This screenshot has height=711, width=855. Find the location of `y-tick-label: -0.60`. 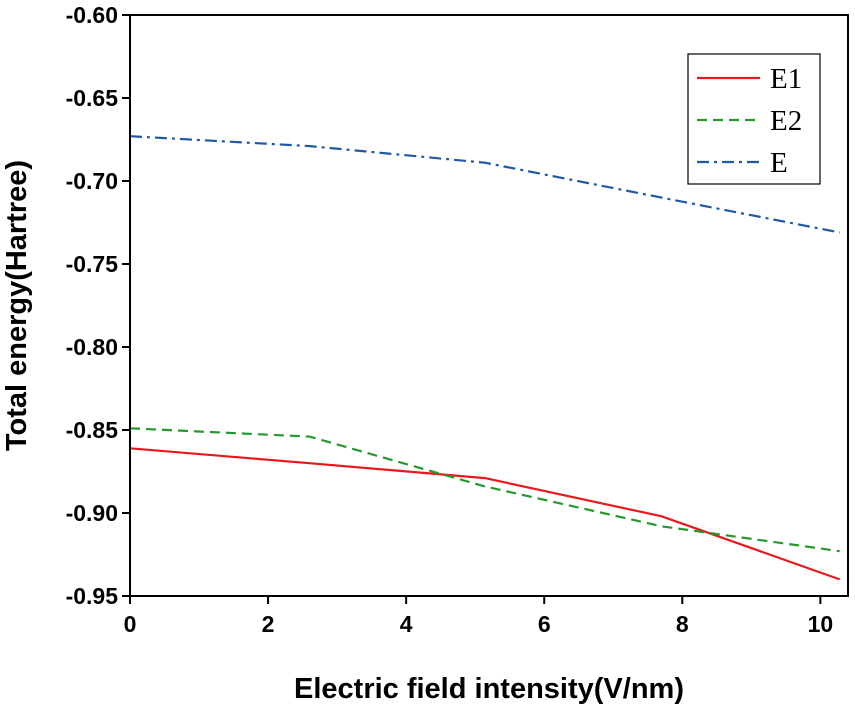

y-tick-label: -0.60 is located at coordinates (92, 15).